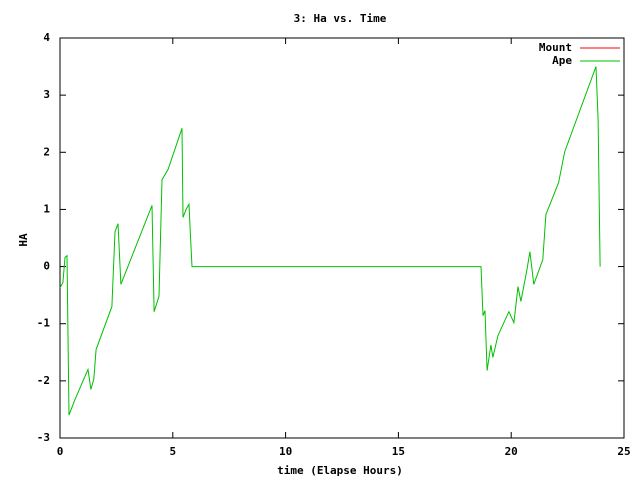 The image size is (640, 480). What do you see at coordinates (340, 18) in the screenshot?
I see `chart-title: 3: Ha vs. Time` at bounding box center [340, 18].